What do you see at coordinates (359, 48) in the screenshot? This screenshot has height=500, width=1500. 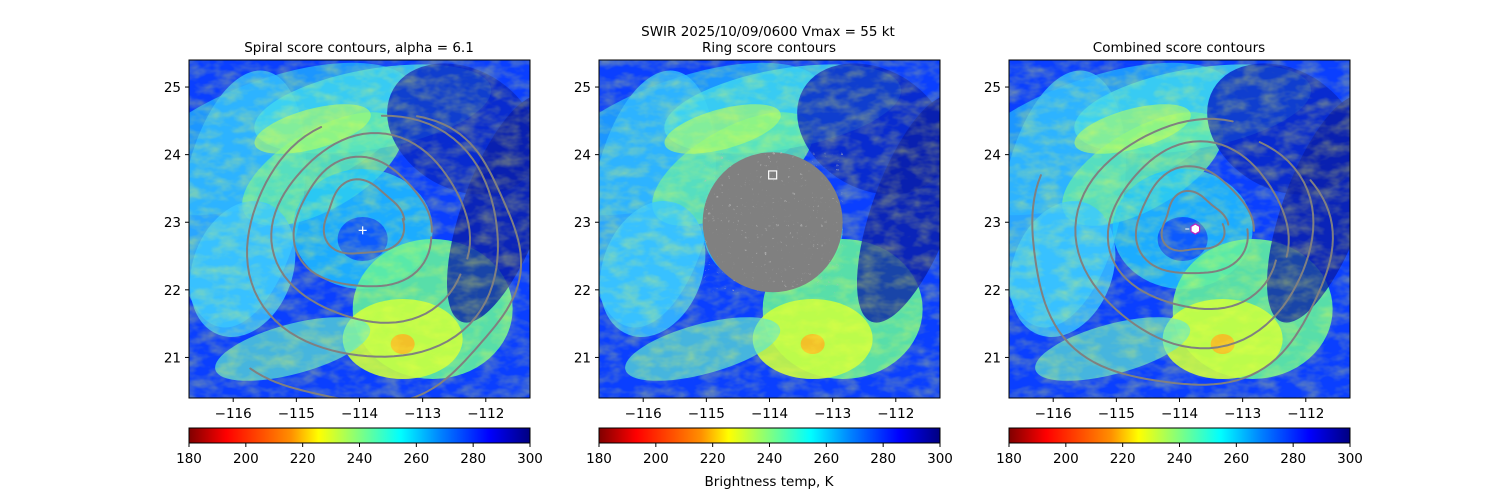 I see `panel-title: Spiral score contours, alpha = 6.1` at bounding box center [359, 48].